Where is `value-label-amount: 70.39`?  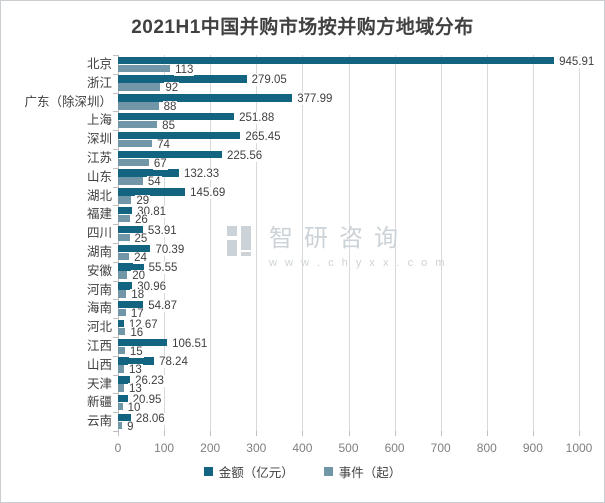
value-label-amount: 70.39 is located at coordinates (170, 249).